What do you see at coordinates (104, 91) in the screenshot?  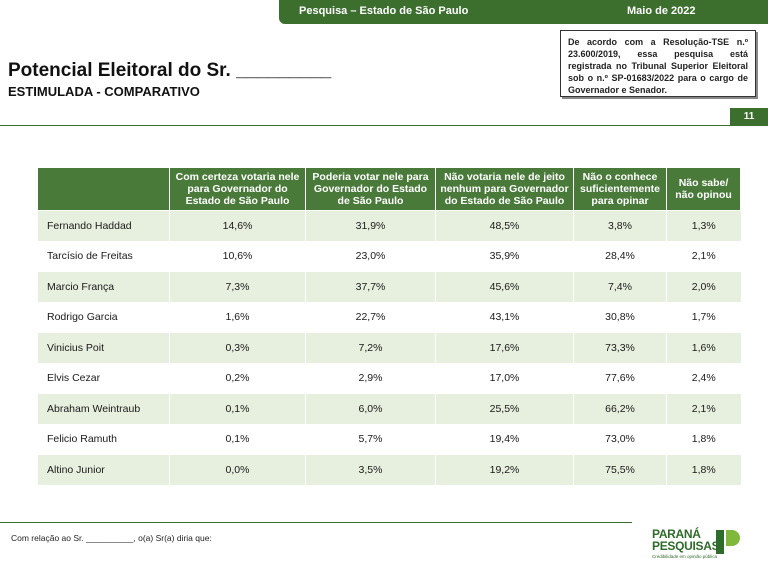 I see `page-subtitle: ESTIMULADA - COMPARATIVO` at bounding box center [104, 91].